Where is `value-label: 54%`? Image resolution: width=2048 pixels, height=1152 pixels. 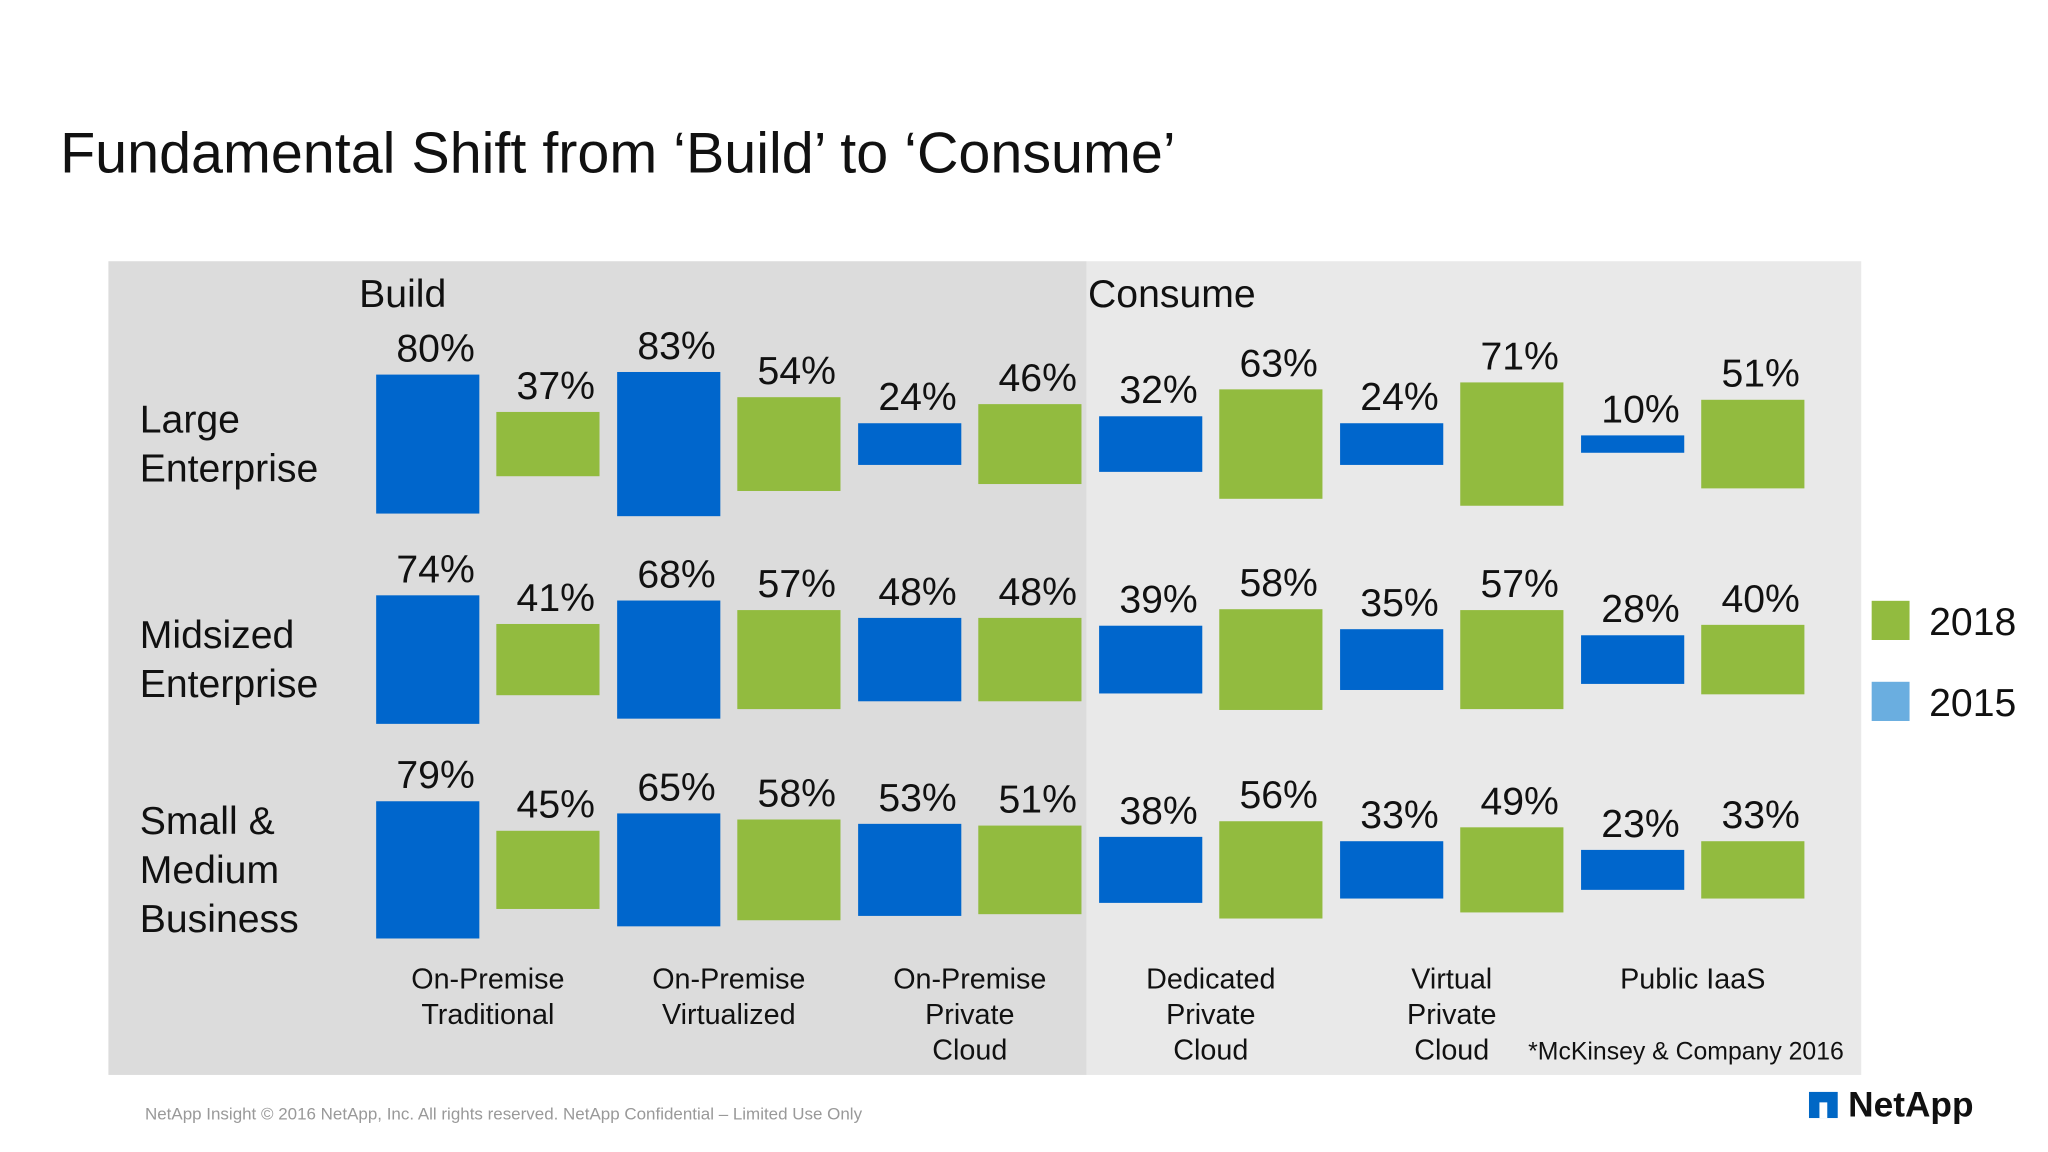 value-label: 54% is located at coordinates (797, 371).